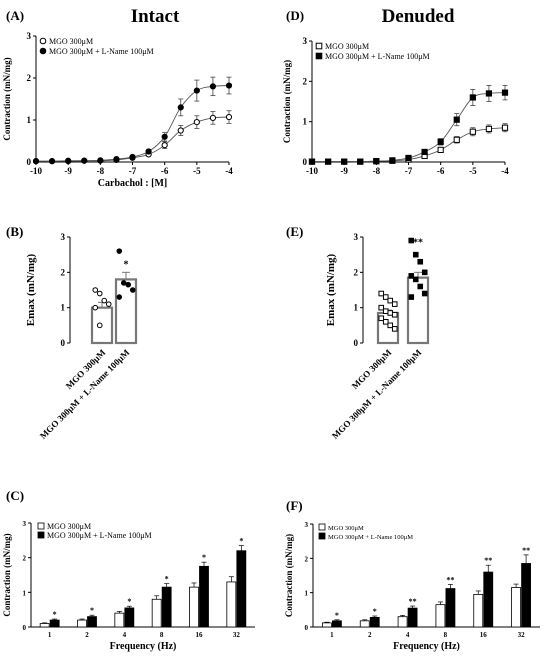  What do you see at coordinates (331, 289) in the screenshot?
I see `y-axis-label: Emax (mN/mg)` at bounding box center [331, 289].